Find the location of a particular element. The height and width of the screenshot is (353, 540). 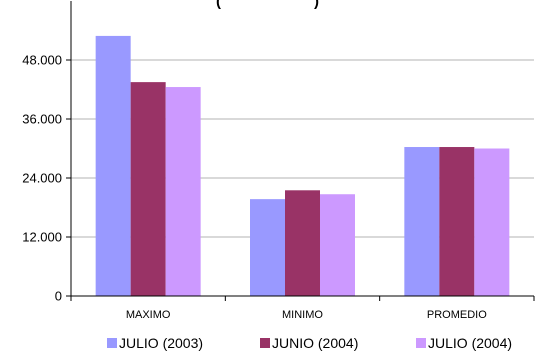

y-tick-labels: 0 12.000 24.000 36.000 48.000 is located at coordinates (42, 178).